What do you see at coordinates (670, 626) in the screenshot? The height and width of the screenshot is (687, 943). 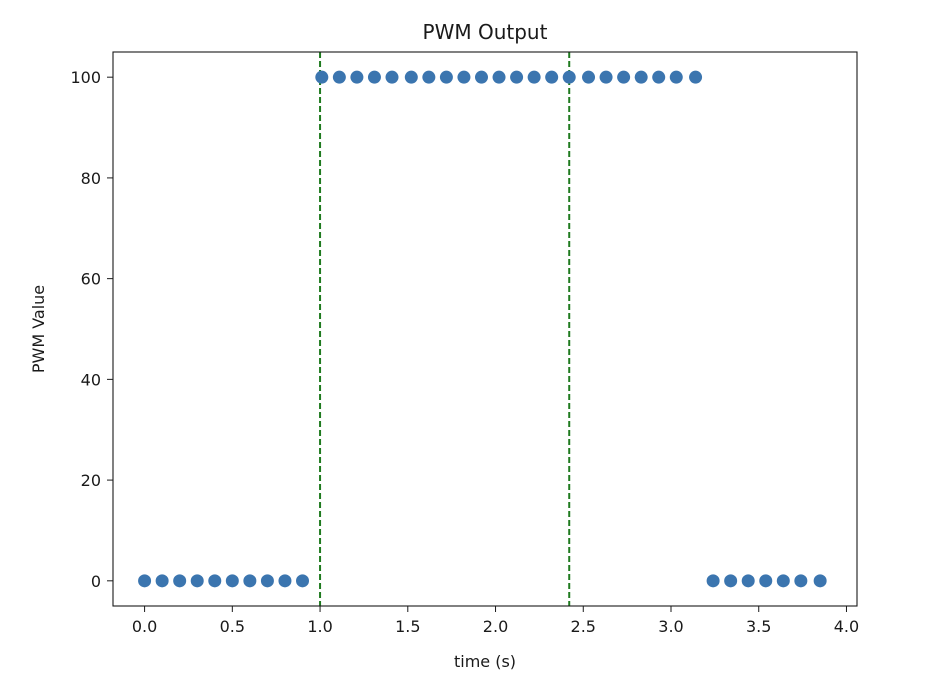 I see `x-tick-label: 3.0` at bounding box center [670, 626].